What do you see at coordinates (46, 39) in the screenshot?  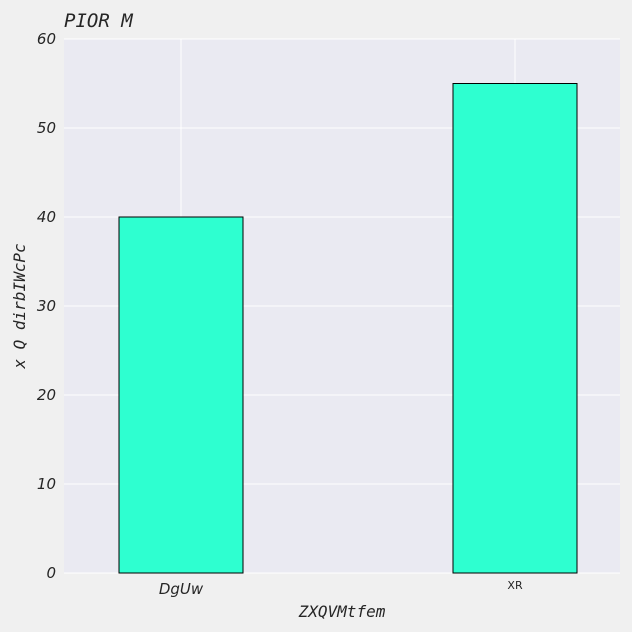 I see `y-tick-label: 60` at bounding box center [46, 39].